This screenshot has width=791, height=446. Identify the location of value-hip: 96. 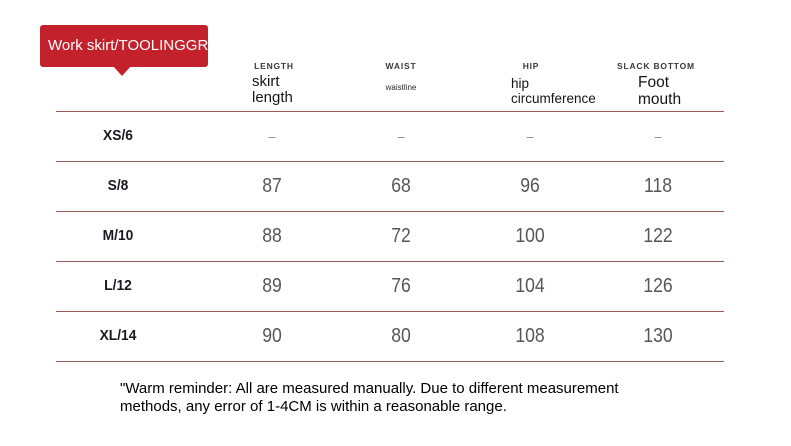
(530, 186).